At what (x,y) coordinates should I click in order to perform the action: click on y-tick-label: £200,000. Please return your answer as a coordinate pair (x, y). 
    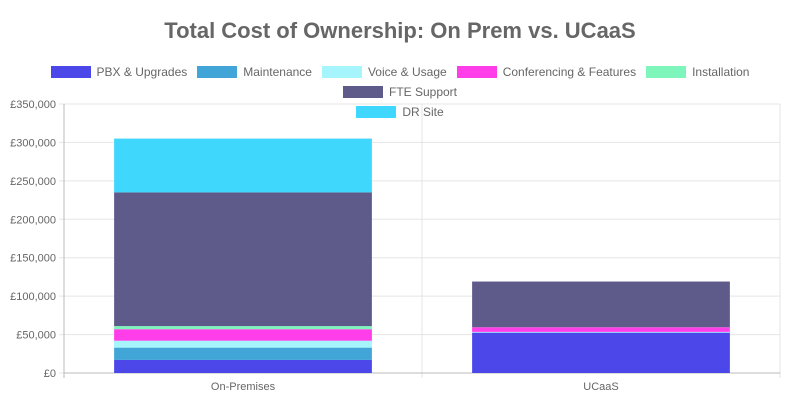
    Looking at the image, I should click on (33, 220).